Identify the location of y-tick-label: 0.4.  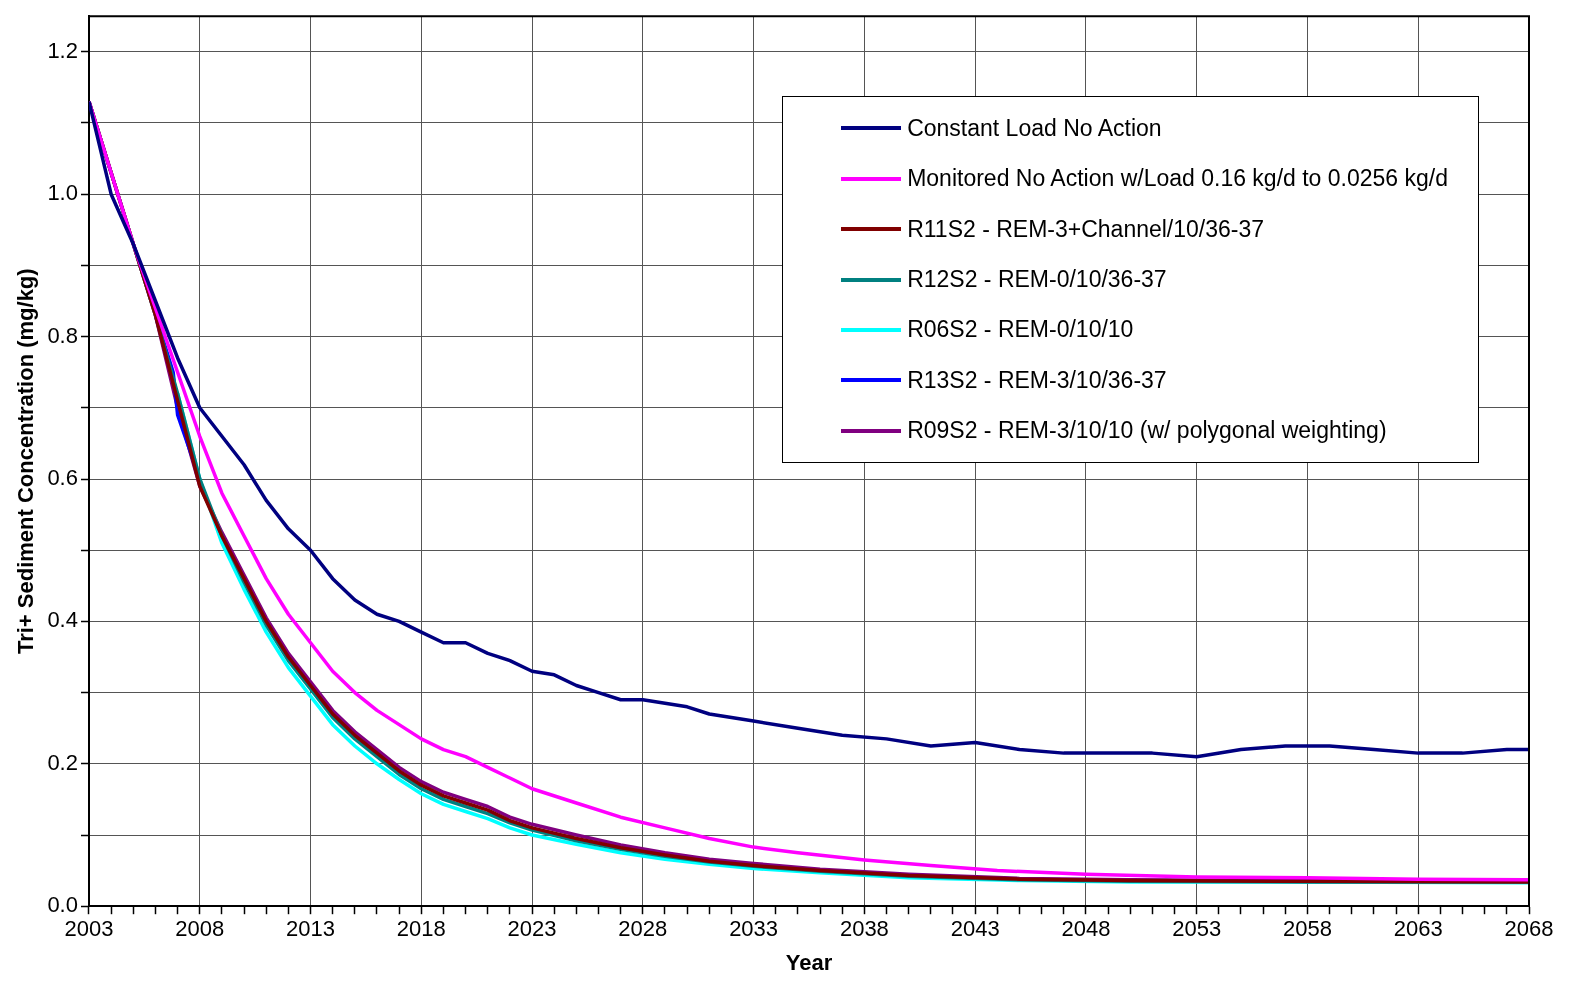
(62, 620).